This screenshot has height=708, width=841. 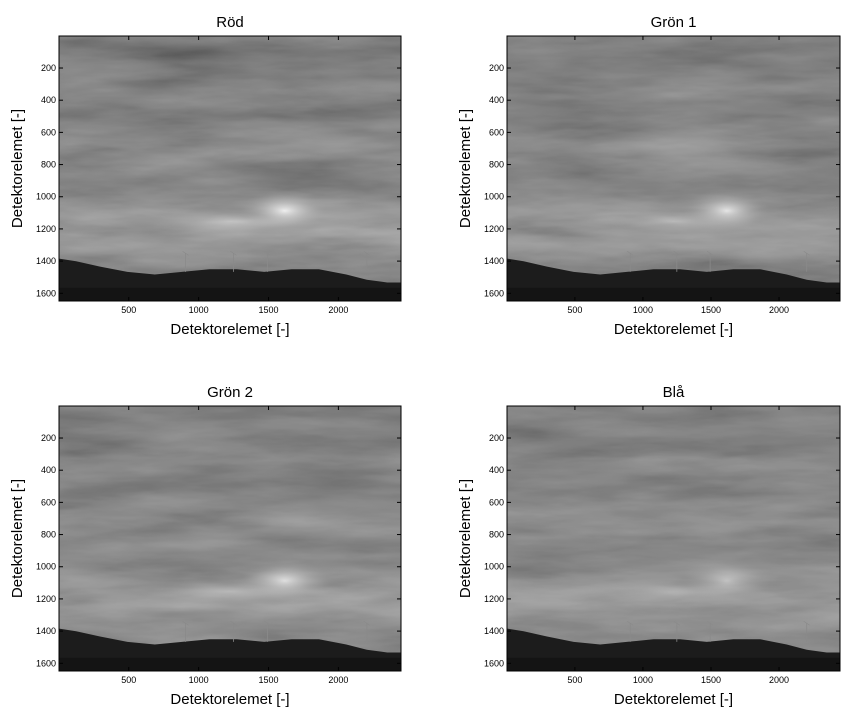 What do you see at coordinates (674, 22) in the screenshot?
I see `chart-title: Grön 1` at bounding box center [674, 22].